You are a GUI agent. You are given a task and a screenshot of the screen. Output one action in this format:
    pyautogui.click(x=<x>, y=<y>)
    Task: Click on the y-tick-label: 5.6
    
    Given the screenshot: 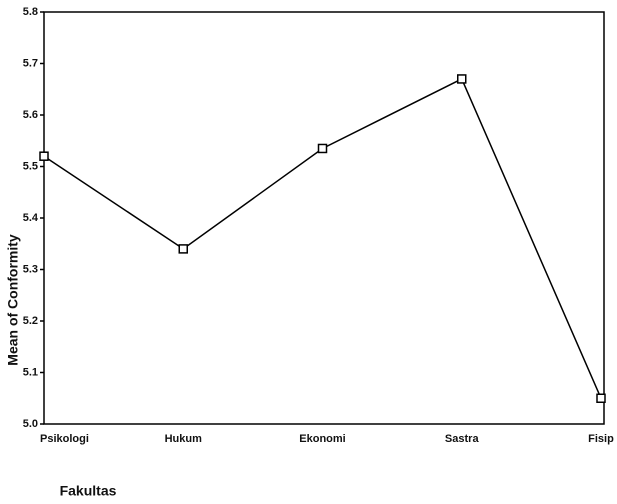 What is the action you would take?
    pyautogui.click(x=30, y=115)
    